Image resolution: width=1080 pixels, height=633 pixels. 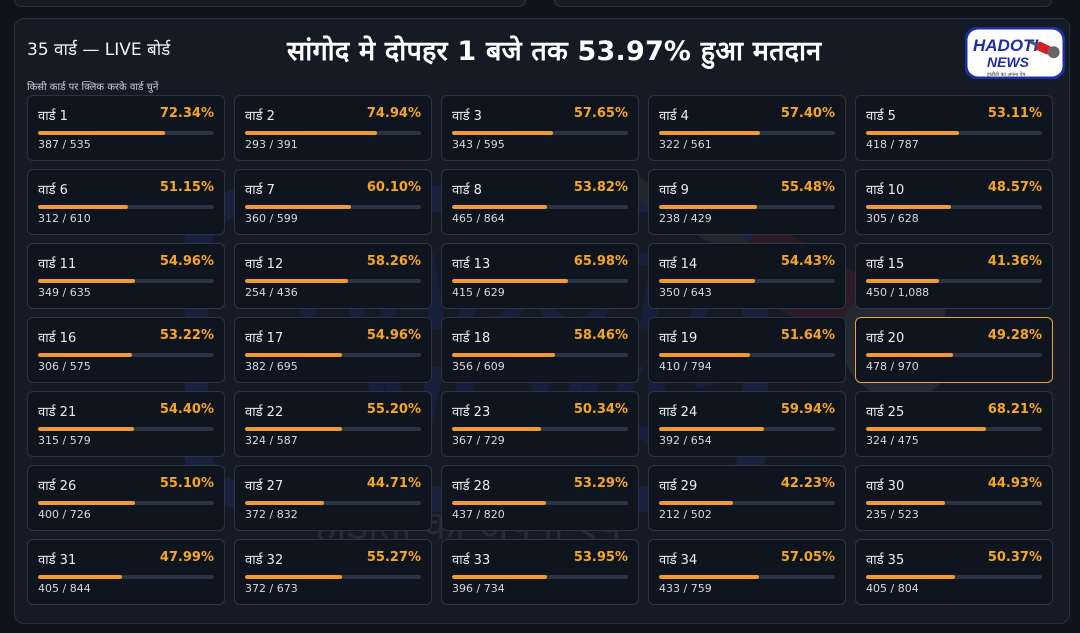 What do you see at coordinates (540, 572) in the screenshot?
I see `ward-card: वार्ड 33 53.95% 396 / 734` at bounding box center [540, 572].